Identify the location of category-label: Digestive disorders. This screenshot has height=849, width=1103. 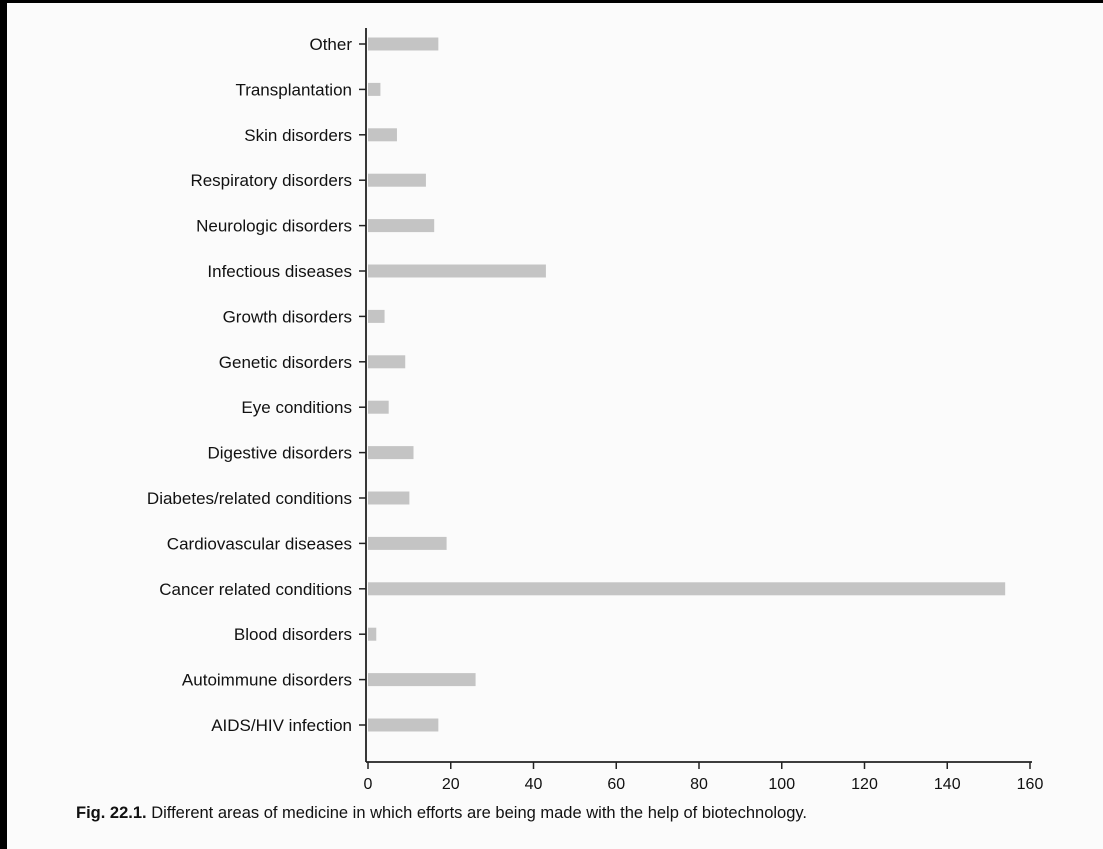
(279, 453).